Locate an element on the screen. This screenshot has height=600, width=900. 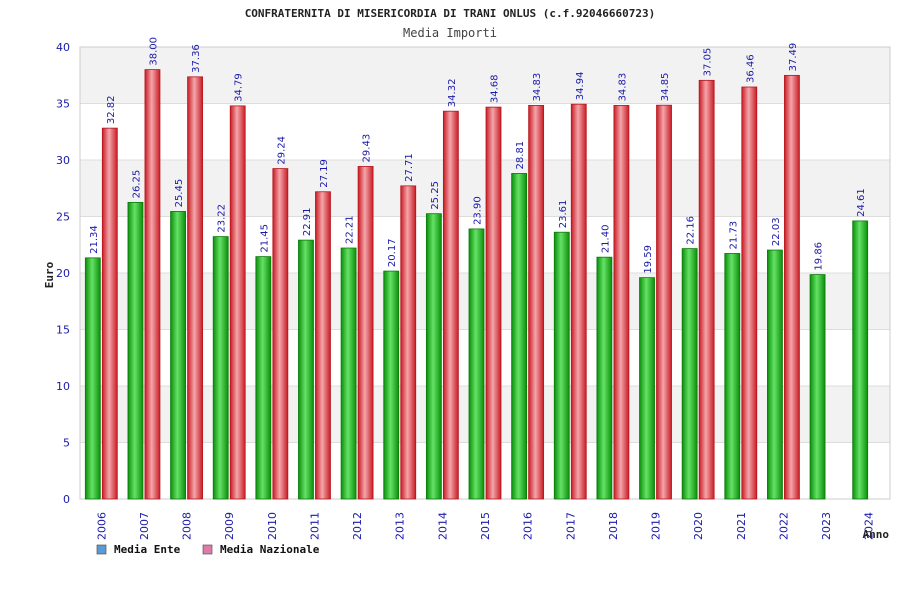
value-label: 21.34 is located at coordinates (94, 239).